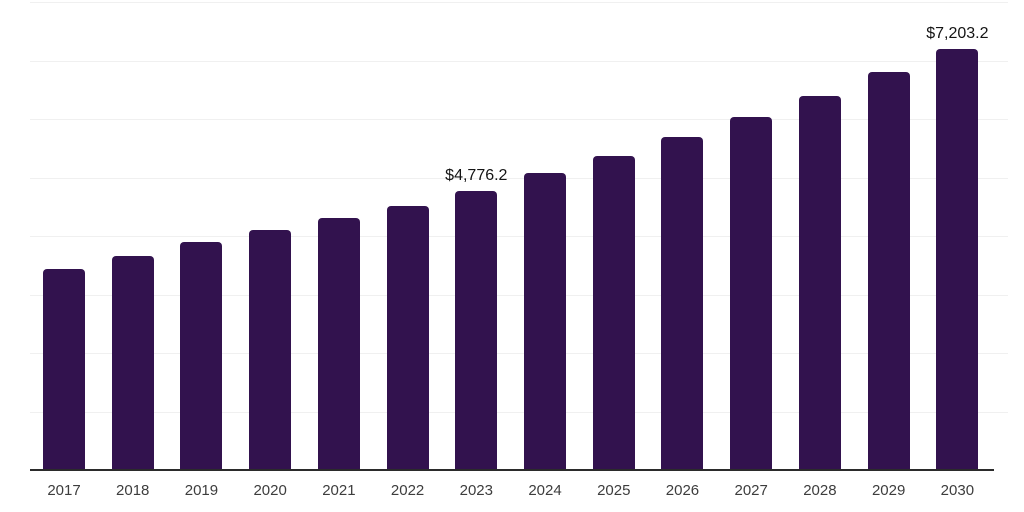 This screenshot has height=512, width=1024. I want to click on x-tick-label-2025: 2025, so click(614, 490).